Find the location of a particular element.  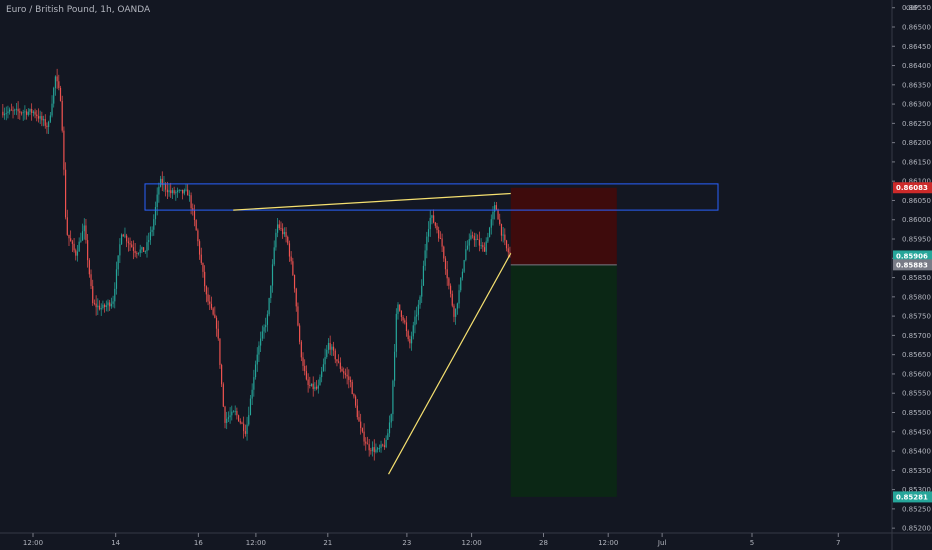

y-tick-label: 0.85300 is located at coordinates (916, 490).